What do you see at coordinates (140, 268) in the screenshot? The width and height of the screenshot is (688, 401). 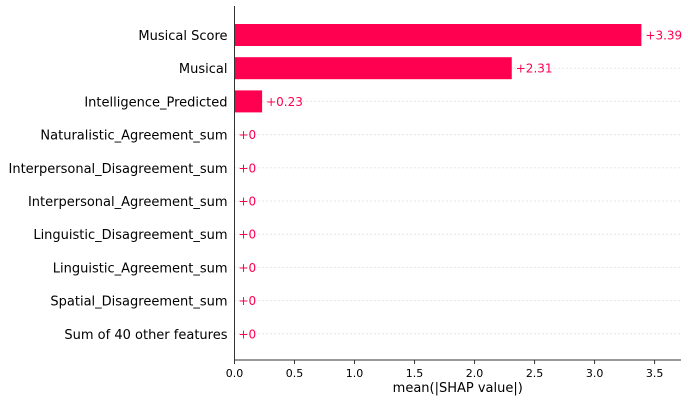 I see `feature-label: Linguistic_Agreement_sum` at bounding box center [140, 268].